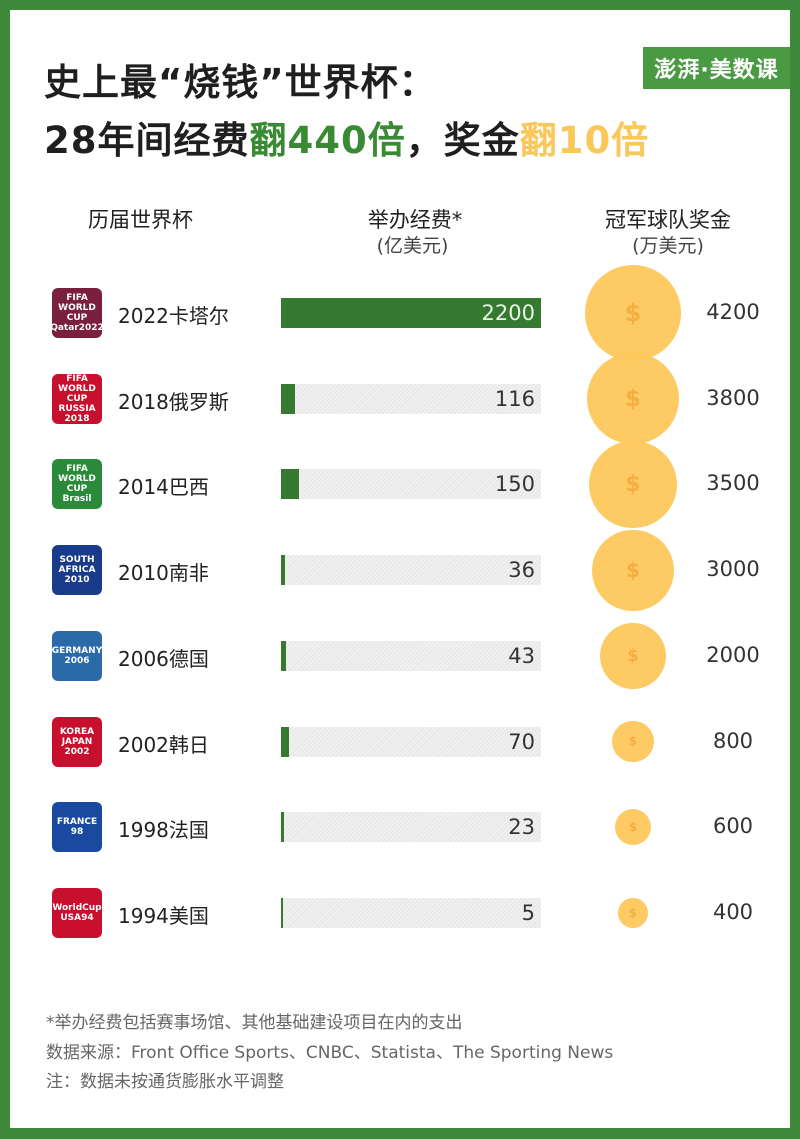 This screenshot has width=800, height=1139. I want to click on cost-value: 5, so click(528, 912).